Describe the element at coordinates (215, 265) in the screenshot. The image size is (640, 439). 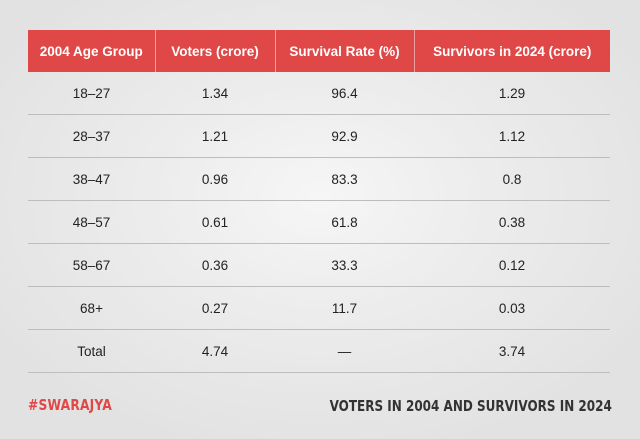
I see `cell-voters: 0.36` at that location.